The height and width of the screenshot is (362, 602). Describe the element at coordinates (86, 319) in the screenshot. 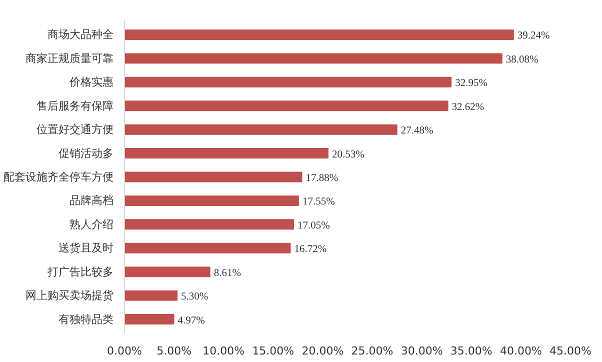

I see `y-tick-label: 有独特品类` at that location.